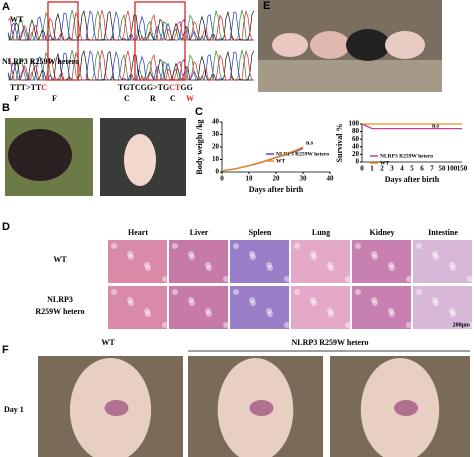  Describe the element at coordinates (108, 342) in the screenshot. I see `column-label: WT` at that location.